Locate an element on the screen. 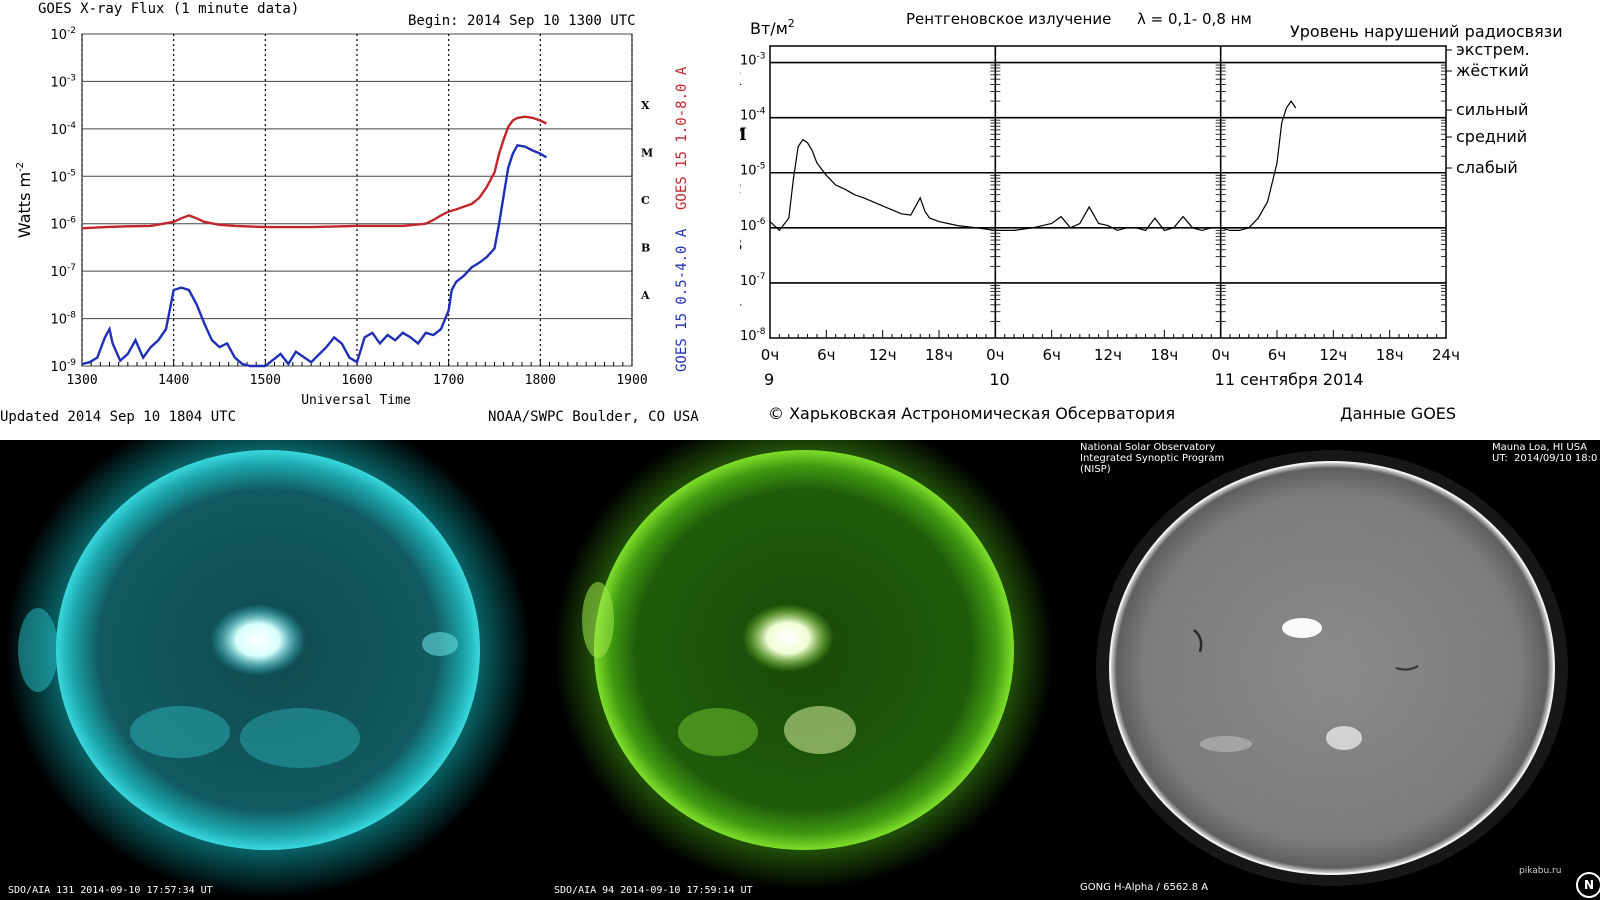 The width and height of the screenshot is (1600, 900). kharkov-flare-class-a: A is located at coordinates (741, 300).